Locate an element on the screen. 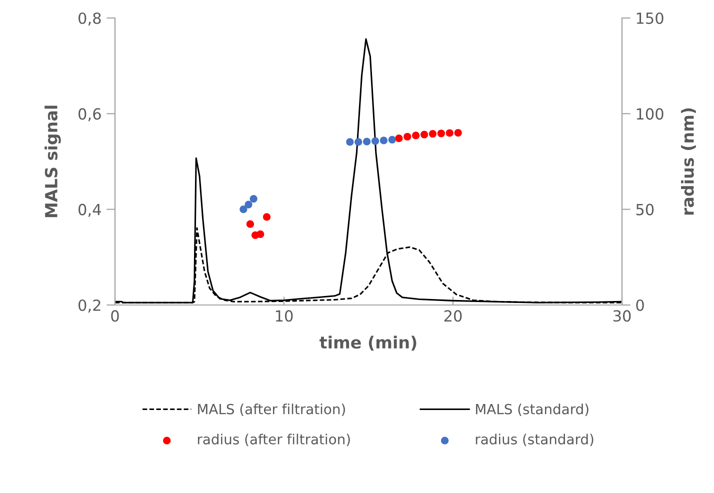 The image size is (714, 493). y2-tick-label: 50 is located at coordinates (645, 210).